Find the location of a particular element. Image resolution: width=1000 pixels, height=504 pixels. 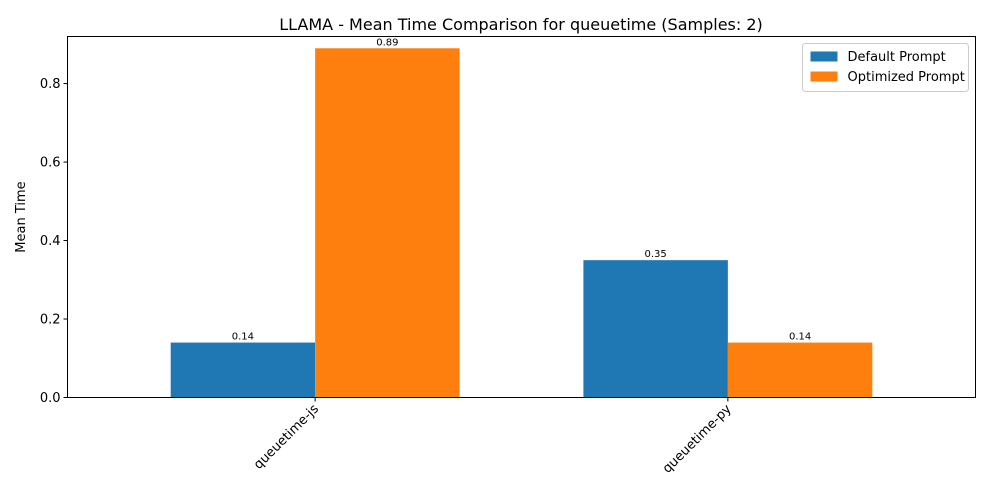

bar-value-label: 0.35 is located at coordinates (656, 254).